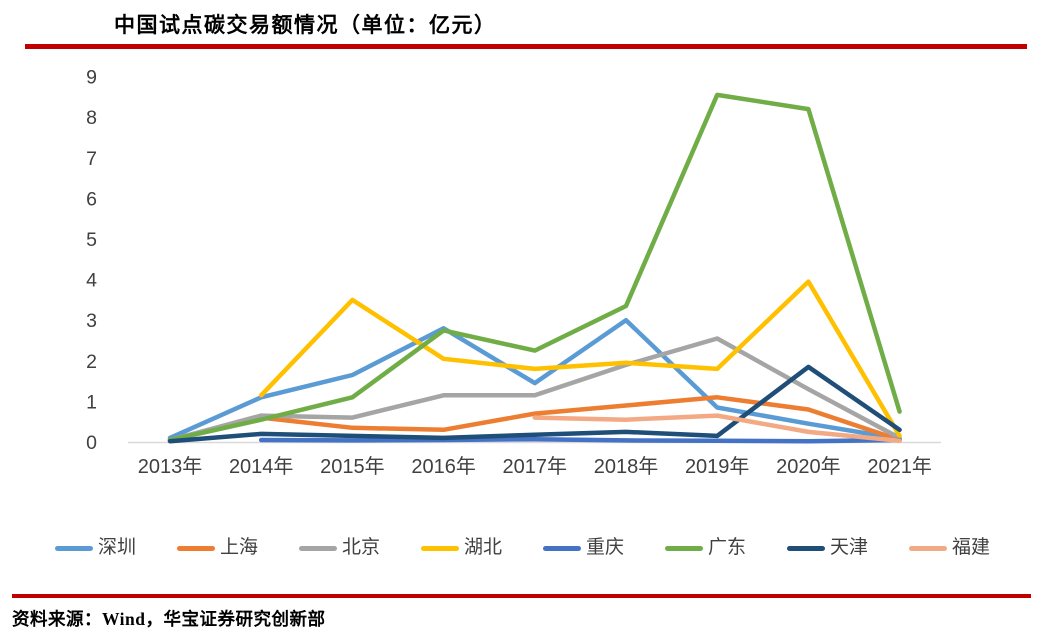 The width and height of the screenshot is (1045, 641). I want to click on y-axis-tick-label: 0, so click(91, 443).